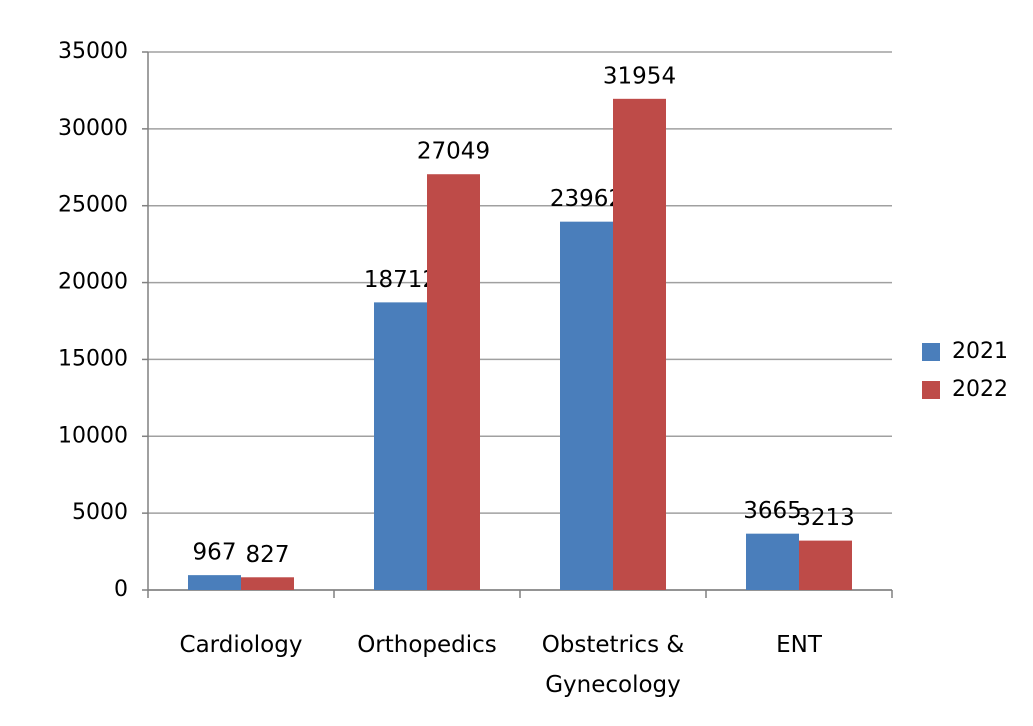  Describe the element at coordinates (121, 589) in the screenshot. I see `y-tick-label: 0` at that location.